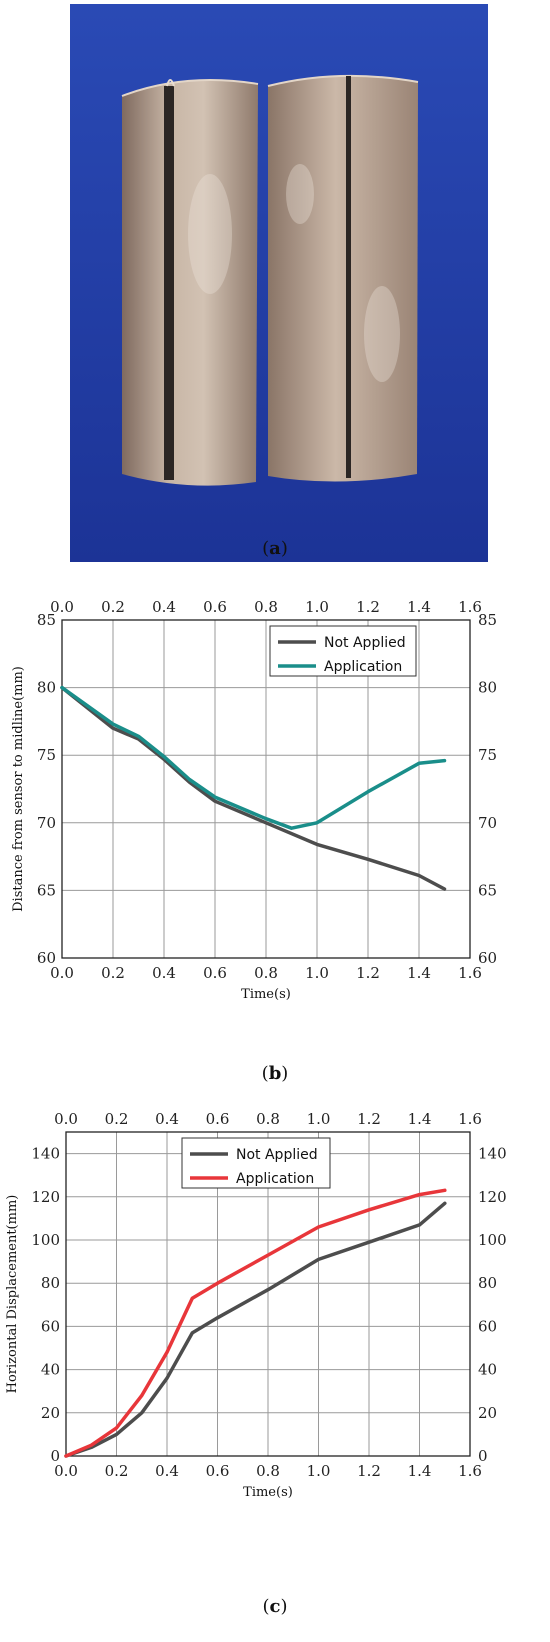 The image size is (550, 1642). Describe the element at coordinates (348, 277) in the screenshot. I see `right-pipe-slit` at that location.